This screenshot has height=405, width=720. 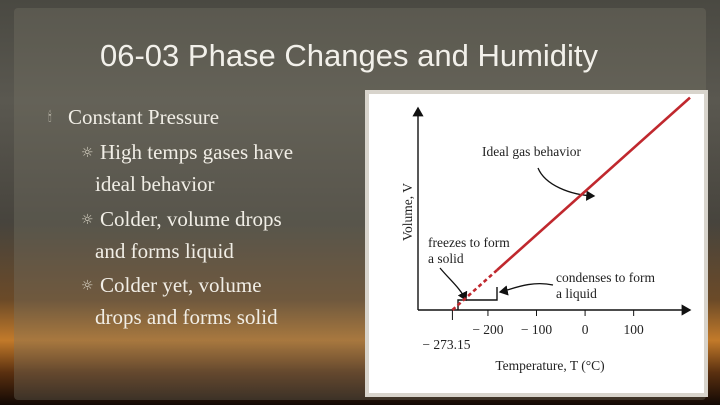 What do you see at coordinates (576, 293) in the screenshot?
I see `annotation: a liquid` at bounding box center [576, 293].